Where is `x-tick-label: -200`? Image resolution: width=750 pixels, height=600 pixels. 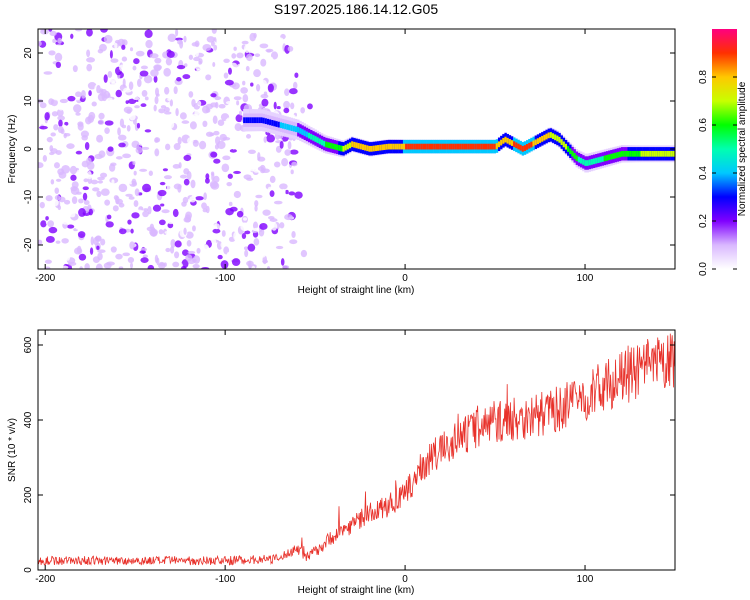 x-tick-label: -200 is located at coordinates (45, 579).